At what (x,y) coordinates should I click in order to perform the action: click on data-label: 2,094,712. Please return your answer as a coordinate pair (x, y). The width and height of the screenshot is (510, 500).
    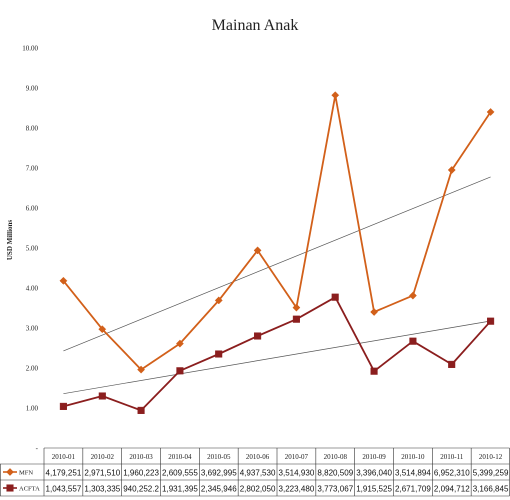
    Looking at the image, I should click on (452, 489).